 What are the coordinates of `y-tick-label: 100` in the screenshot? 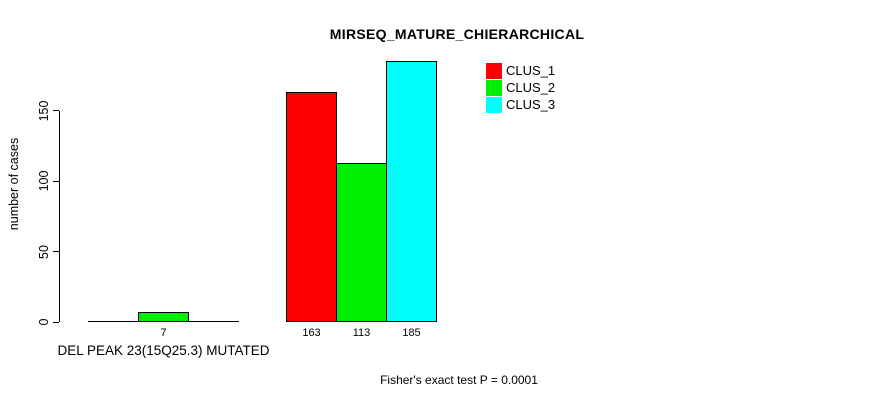 It's located at (44, 181).